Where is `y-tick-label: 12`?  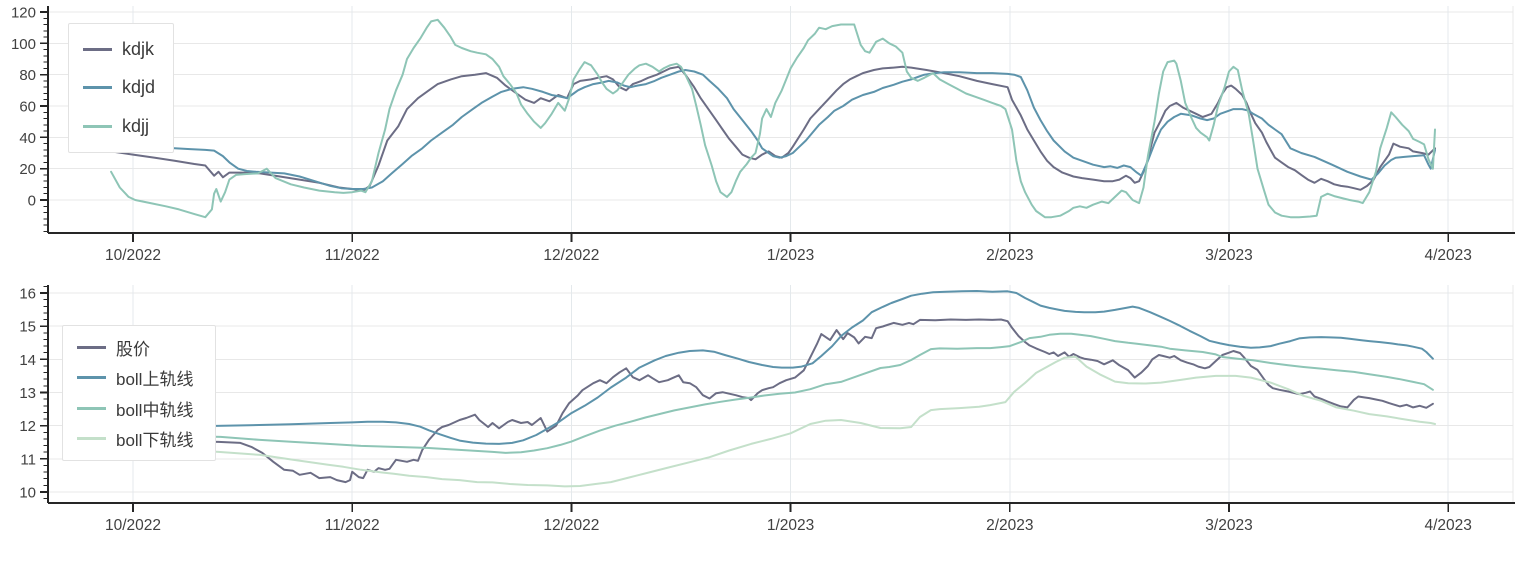
y-tick-label: 12 is located at coordinates (27, 426).